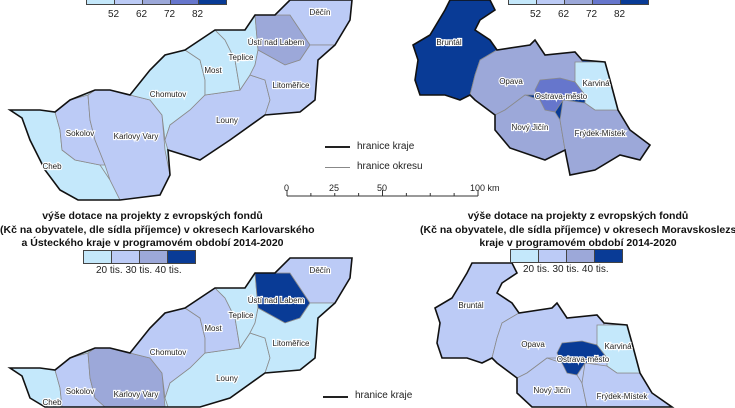 This screenshot has height=408, width=735. I want to click on title-line: kraje v programovém období 2014-2020, so click(578, 243).